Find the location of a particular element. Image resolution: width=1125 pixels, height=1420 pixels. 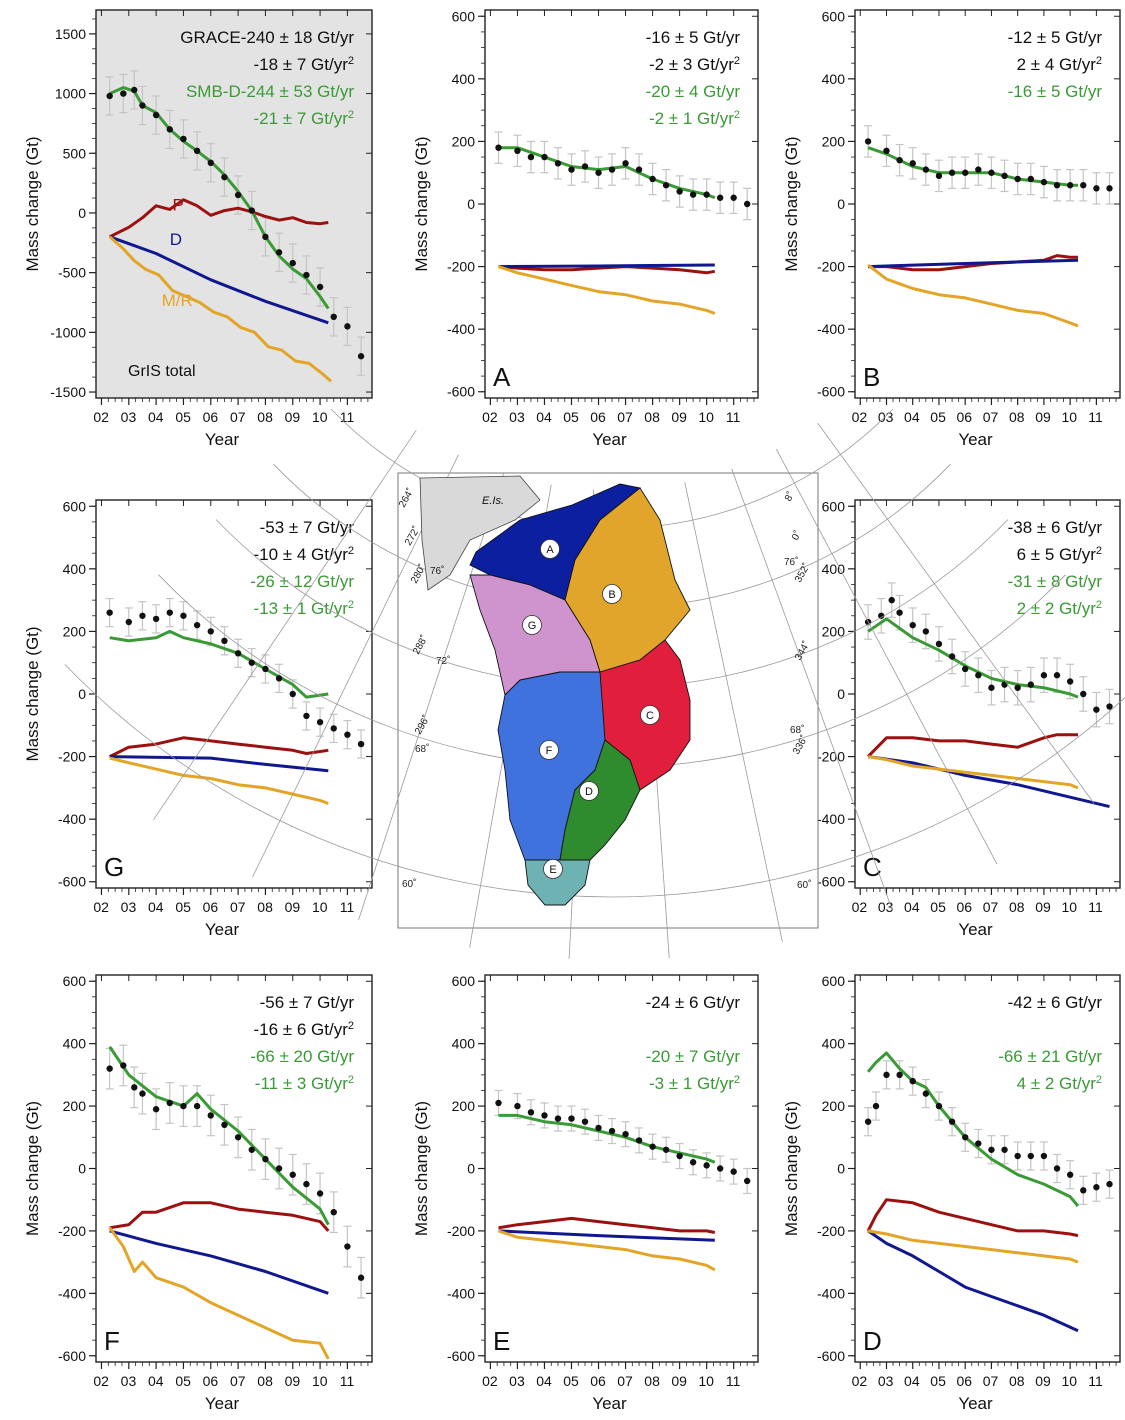

region-label-d: D is located at coordinates (589, 792).